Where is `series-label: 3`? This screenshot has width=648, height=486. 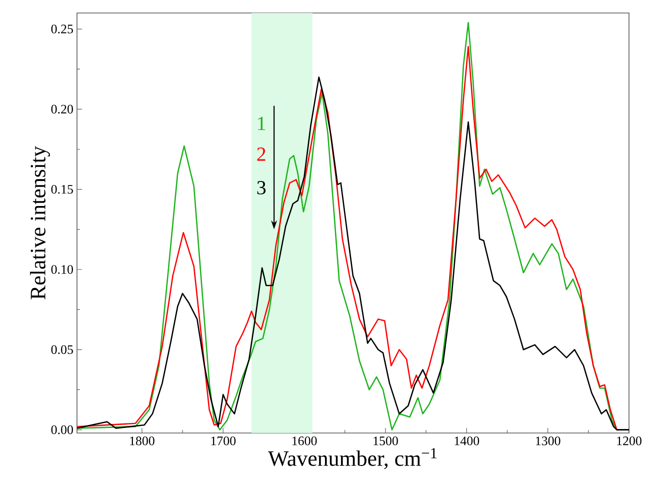
series-label: 3 is located at coordinates (261, 187).